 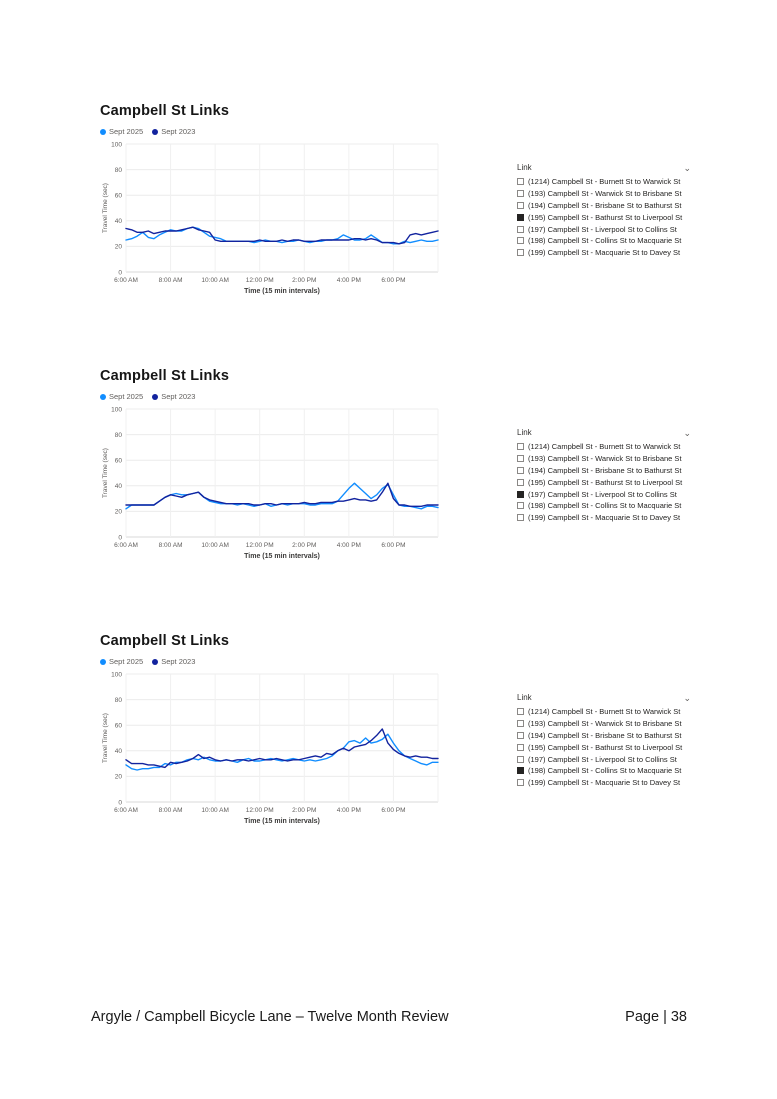 What do you see at coordinates (178, 661) in the screenshot?
I see `legend-label: Sept 2023` at bounding box center [178, 661].